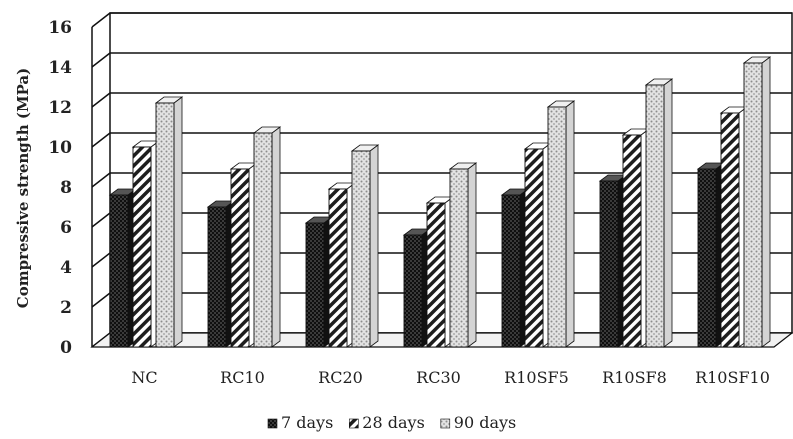 This screenshot has width=793, height=439. Describe the element at coordinates (307, 422) in the screenshot. I see `legend-label: 7 days` at that location.